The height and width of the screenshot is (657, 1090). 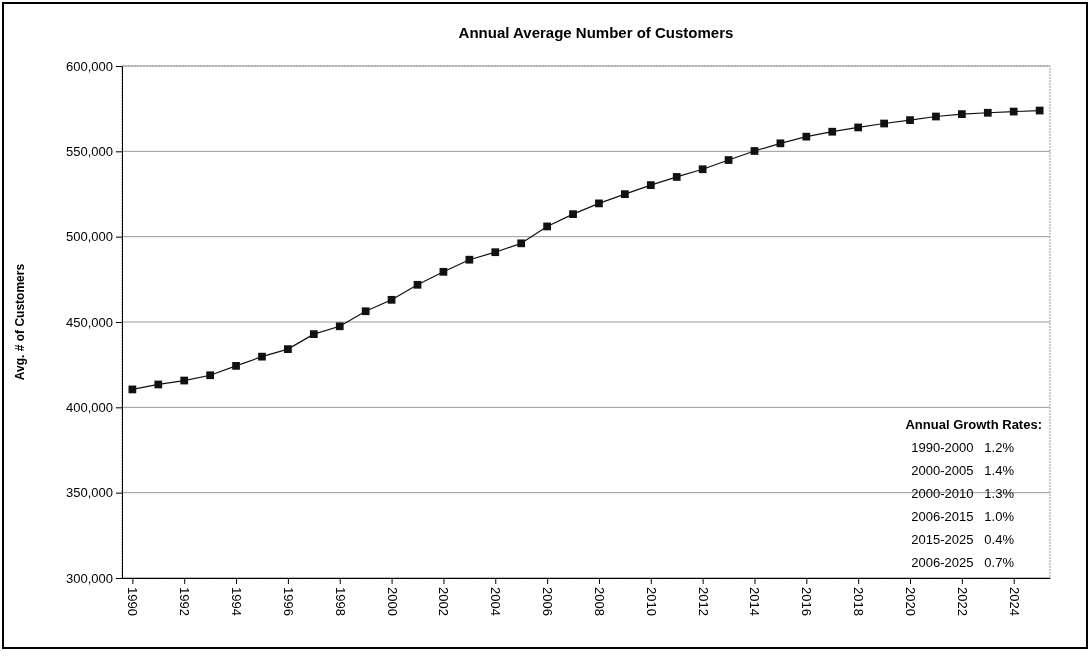 I want to click on x-tick-label: 2022, so click(x=962, y=601).